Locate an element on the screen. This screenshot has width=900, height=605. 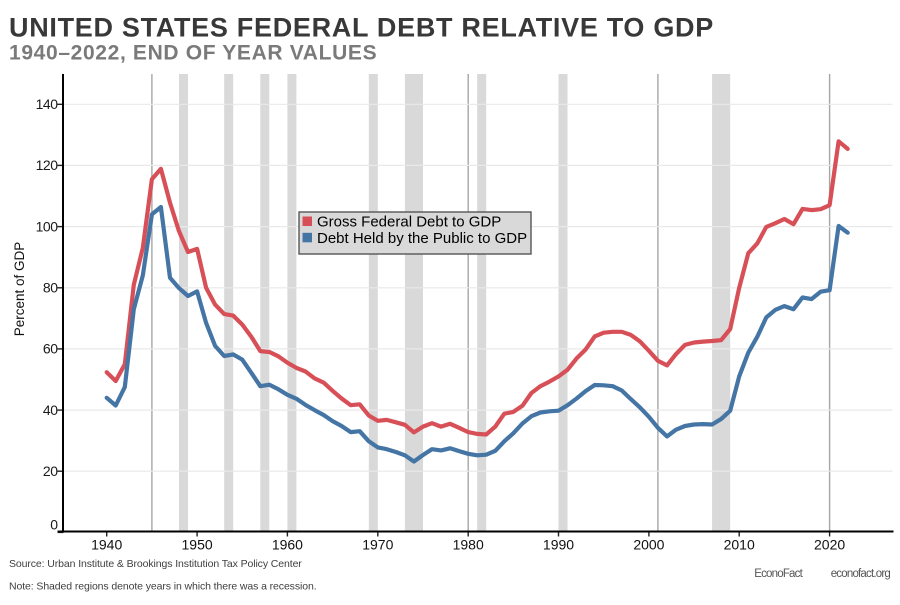
svg-text: 1980 is located at coordinates (468, 545).